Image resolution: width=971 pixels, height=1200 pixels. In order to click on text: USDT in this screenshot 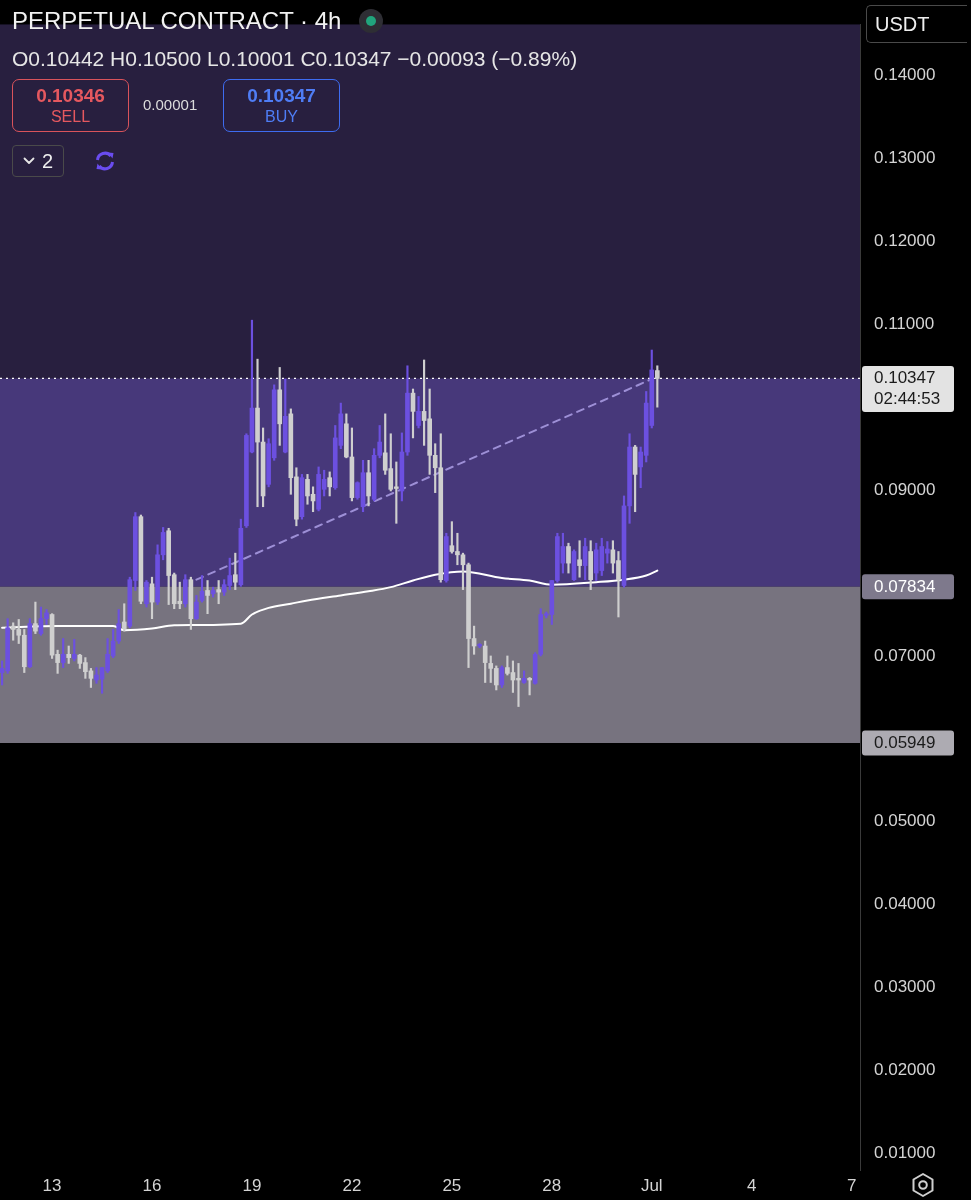, I will do `click(902, 24)`.